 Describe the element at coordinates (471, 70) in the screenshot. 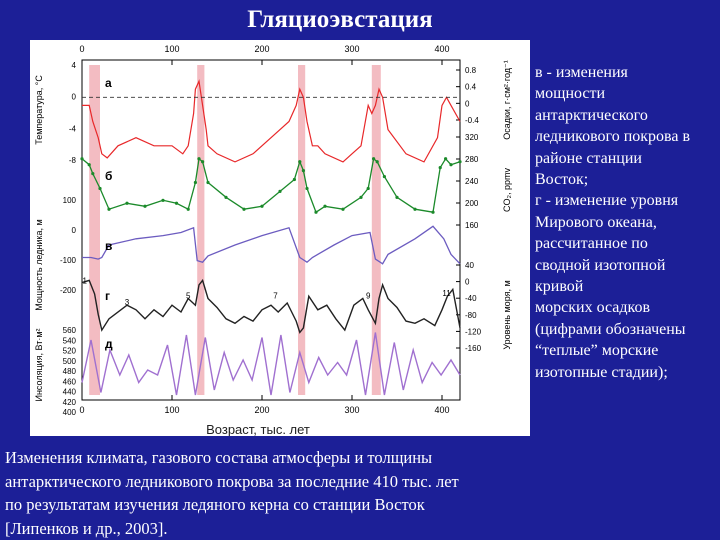

I see `right-tick-label: 0.8` at that location.